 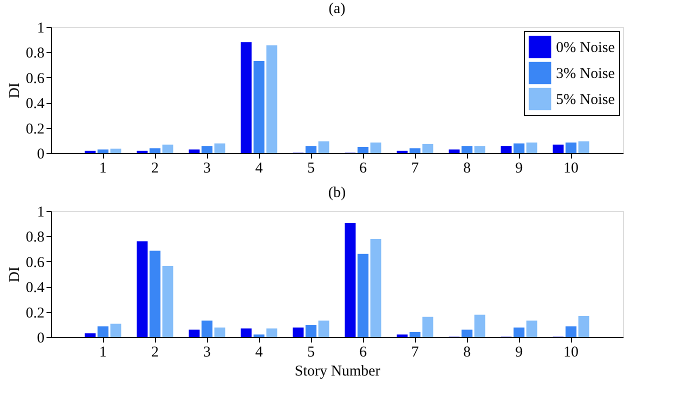 What do you see at coordinates (337, 372) in the screenshot?
I see `x-axis-title: Story Number` at bounding box center [337, 372].